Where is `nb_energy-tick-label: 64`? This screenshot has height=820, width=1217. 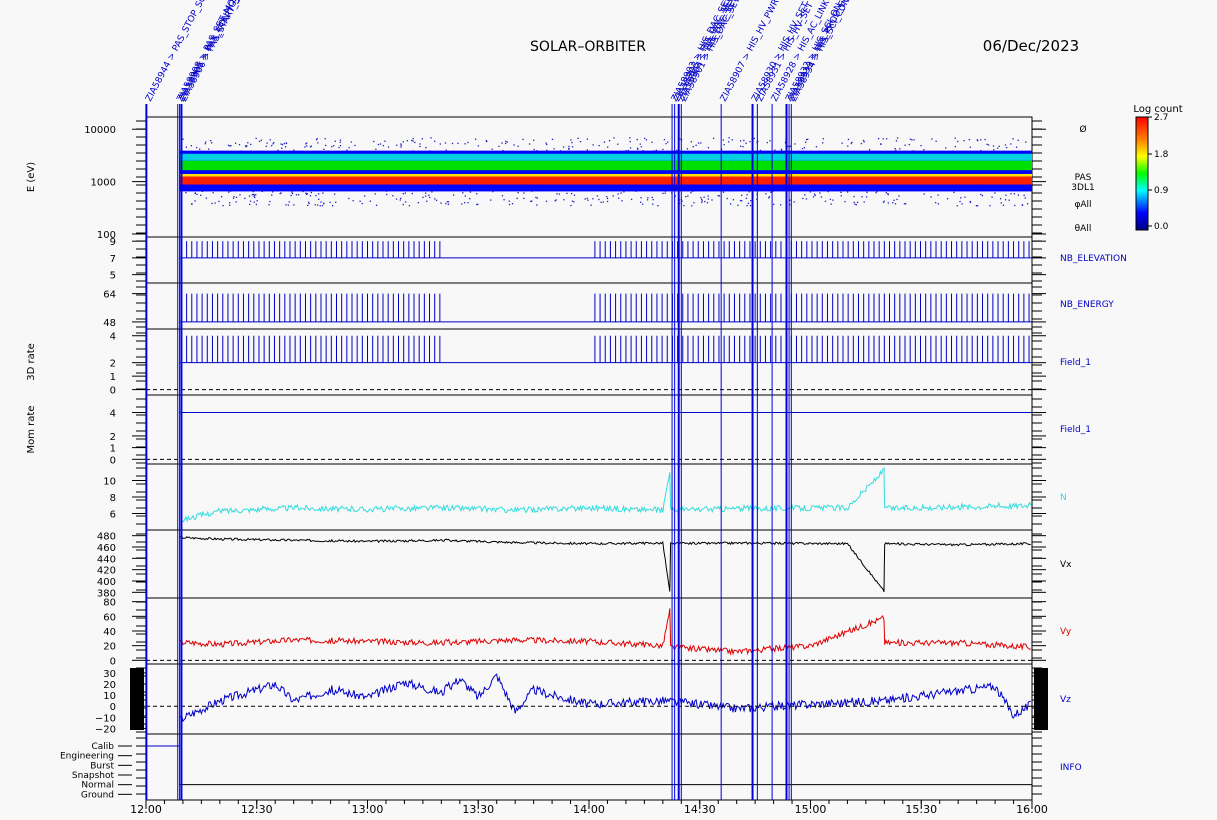
nb_energy-tick-label: 64 is located at coordinates (109, 295).